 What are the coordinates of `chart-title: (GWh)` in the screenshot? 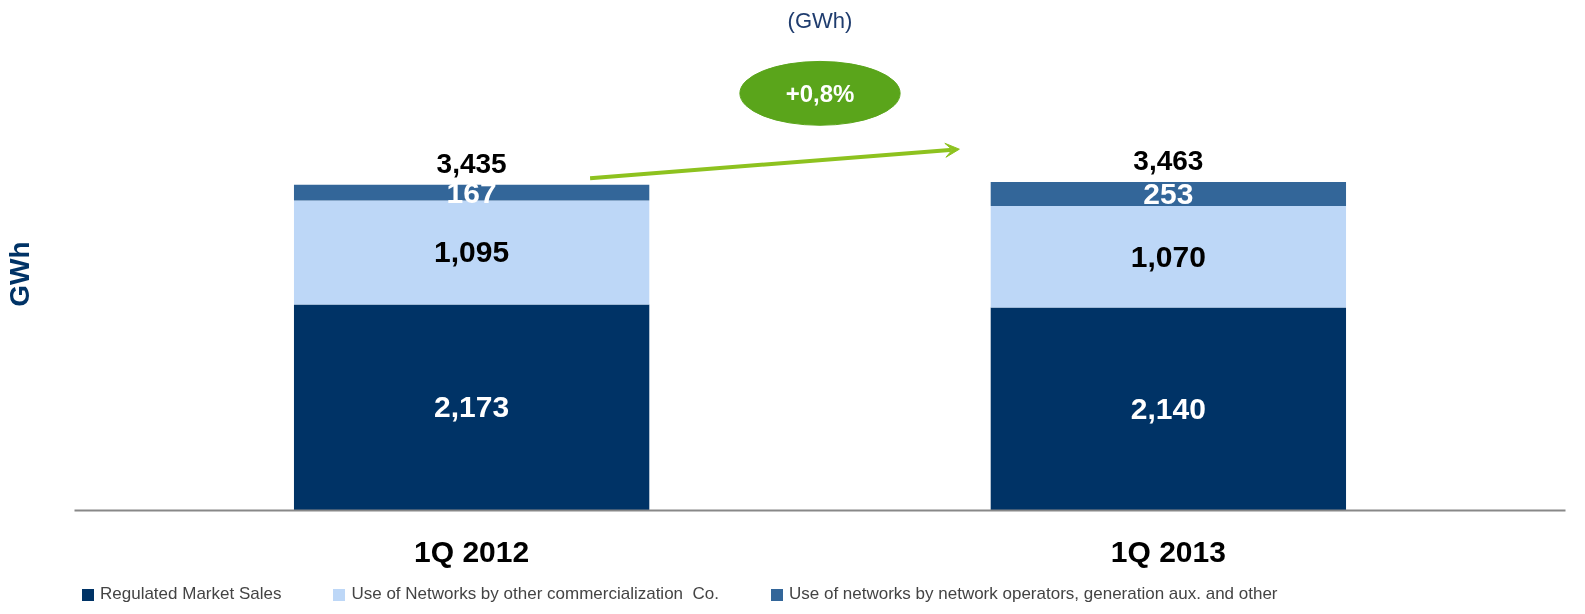 It's located at (820, 20).